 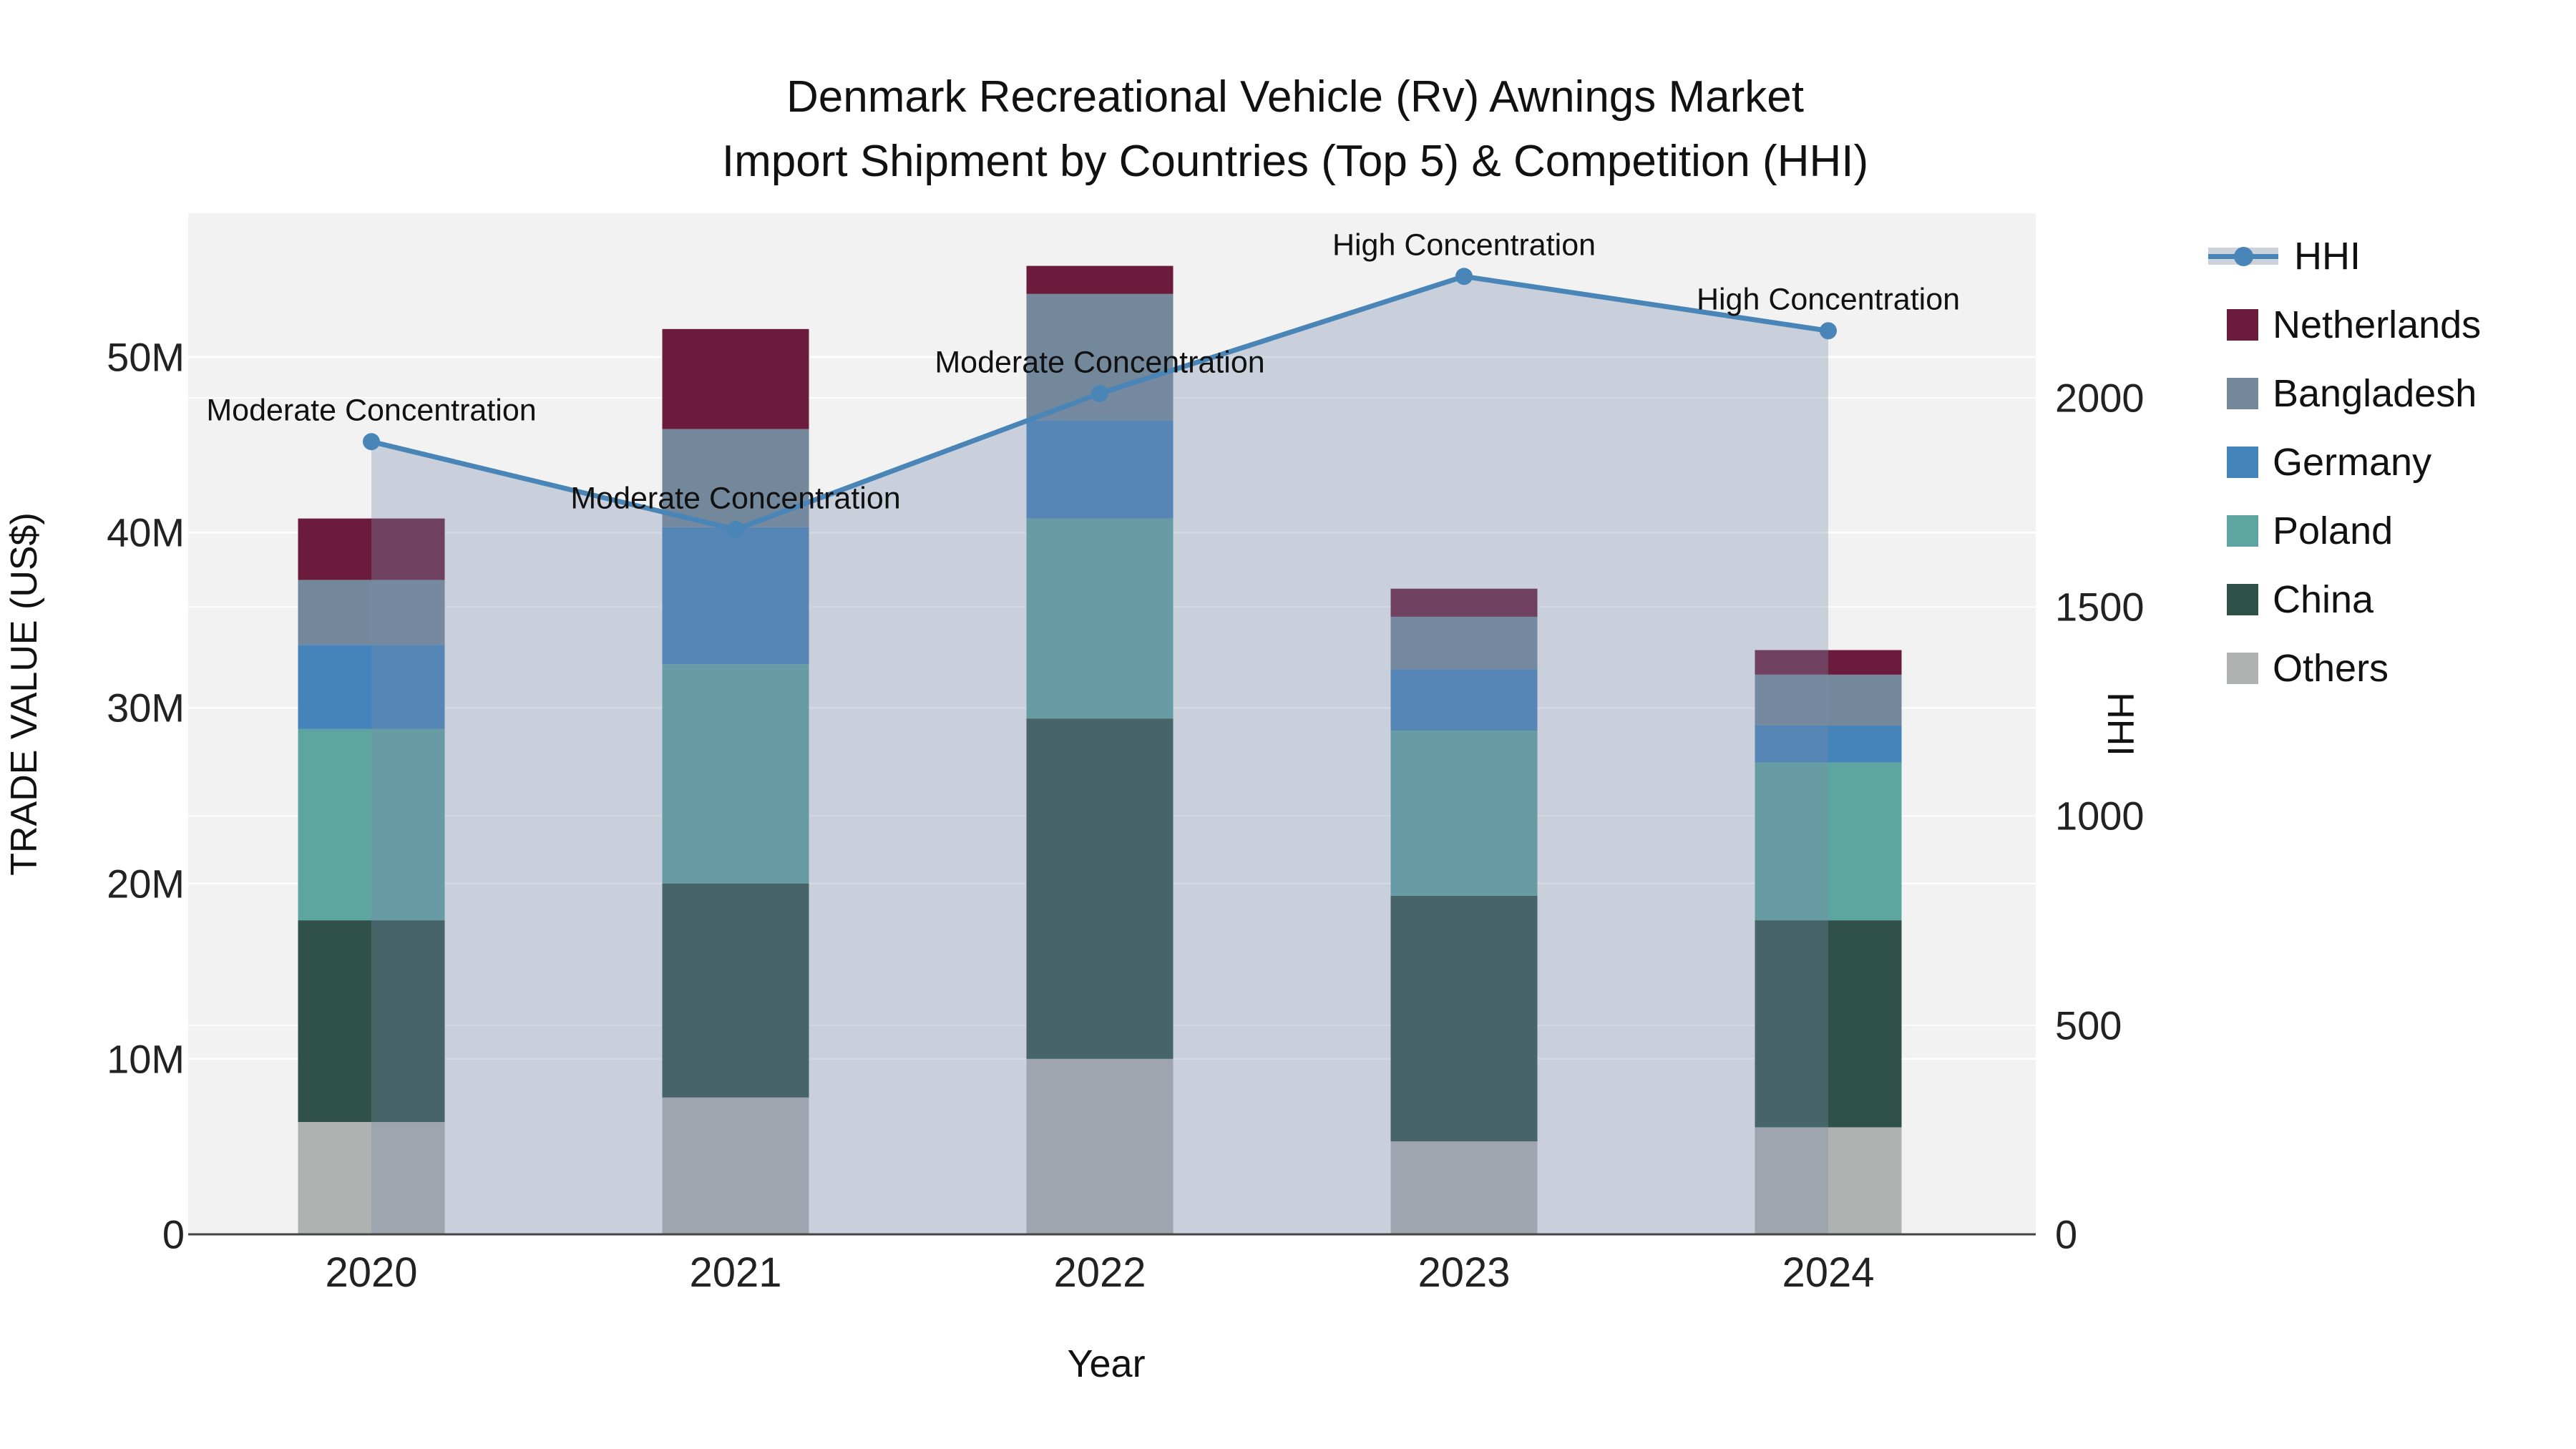 I want to click on legend-item-netherlands: Netherlands, so click(x=2344, y=325).